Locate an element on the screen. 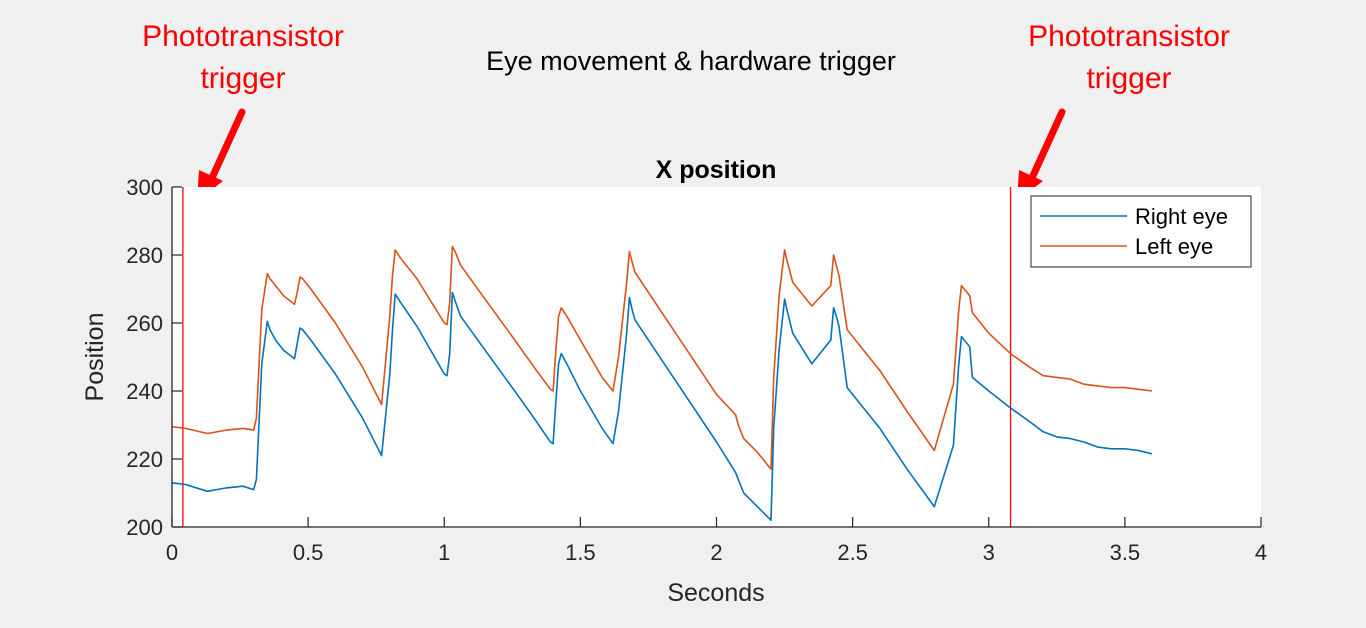 The height and width of the screenshot is (628, 1366). y-tick-label: 280 is located at coordinates (144, 255).